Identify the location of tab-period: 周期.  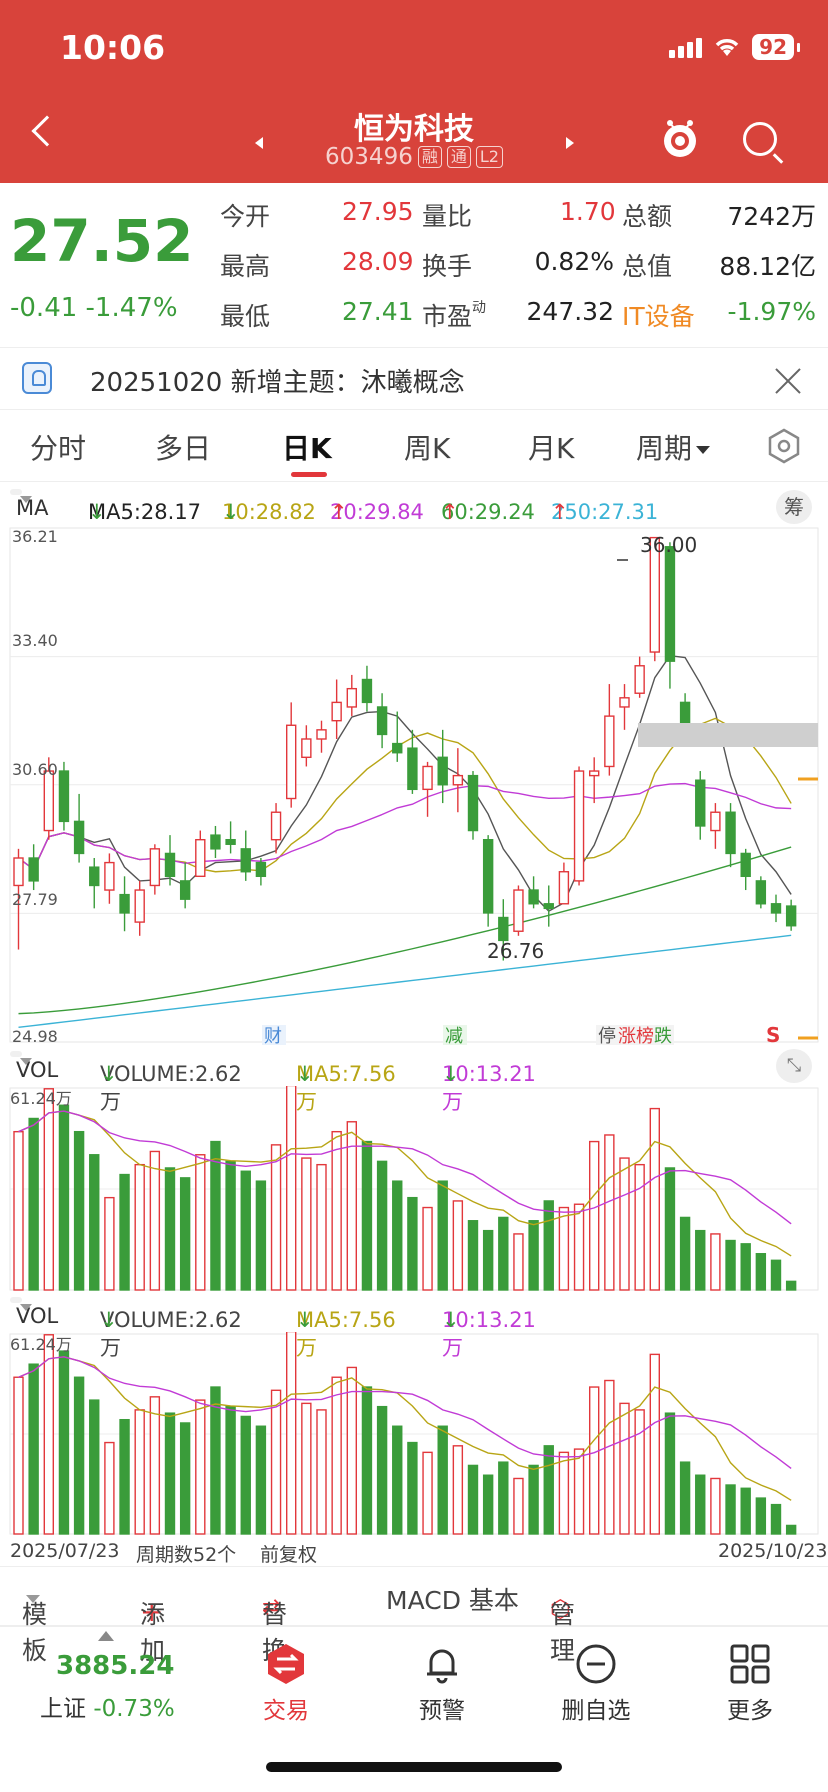
(673, 447).